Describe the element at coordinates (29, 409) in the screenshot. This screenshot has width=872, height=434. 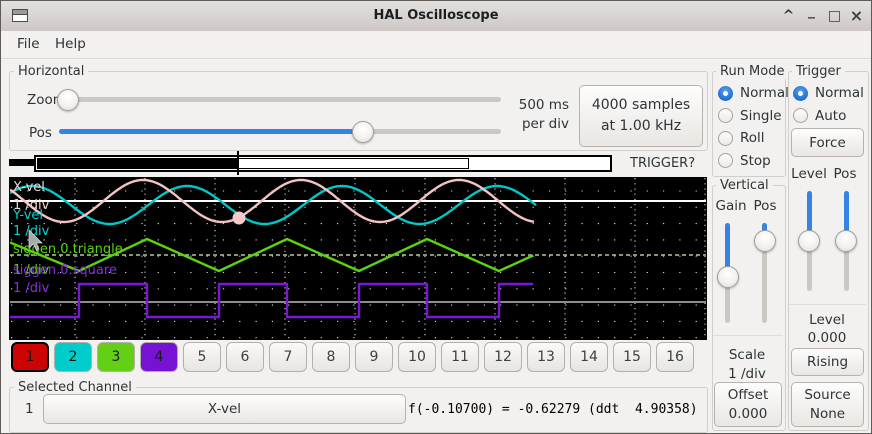
I see `selected-channel-number: 1` at that location.